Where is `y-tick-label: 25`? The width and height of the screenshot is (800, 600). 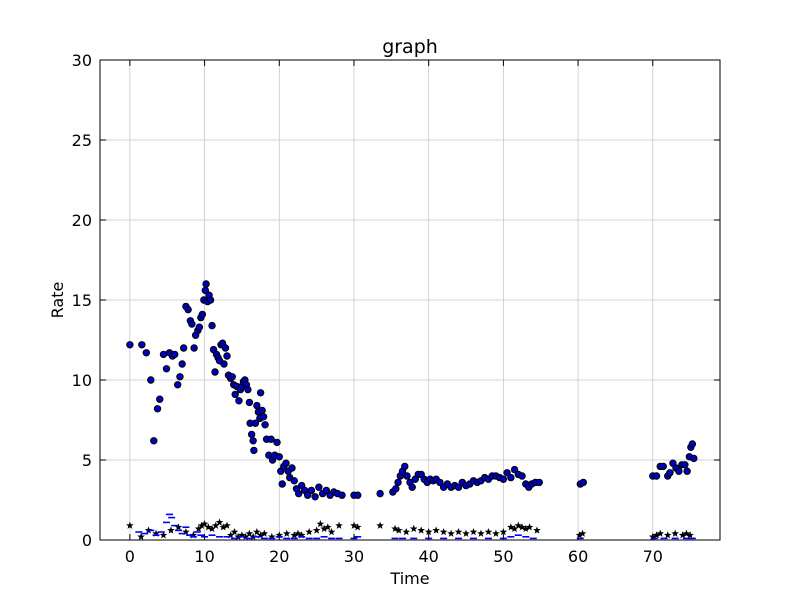 y-tick-label: 25 is located at coordinates (82, 140).